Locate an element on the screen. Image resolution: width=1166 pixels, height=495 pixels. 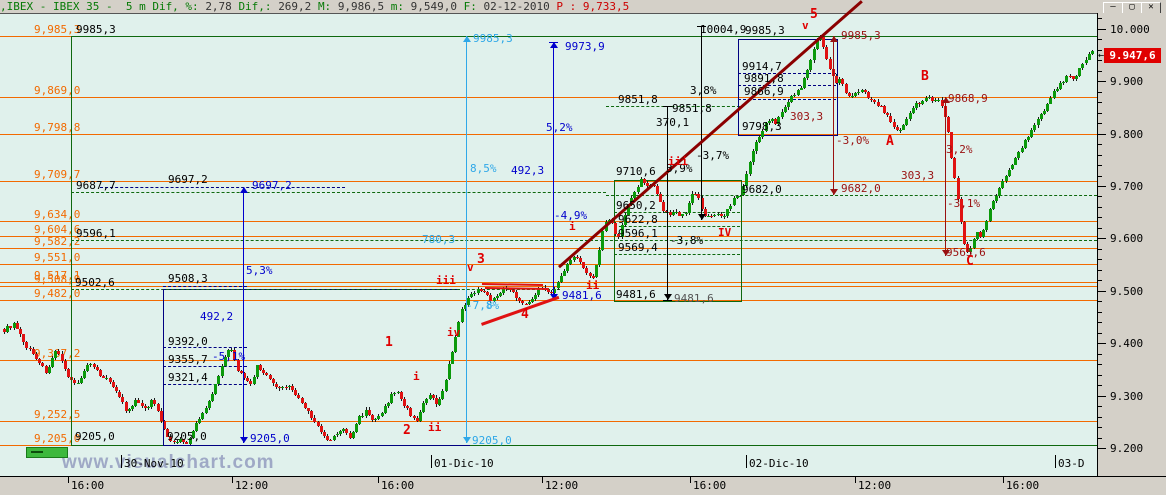
chart-annotation: 9682,0 is located at coordinates (762, 189).